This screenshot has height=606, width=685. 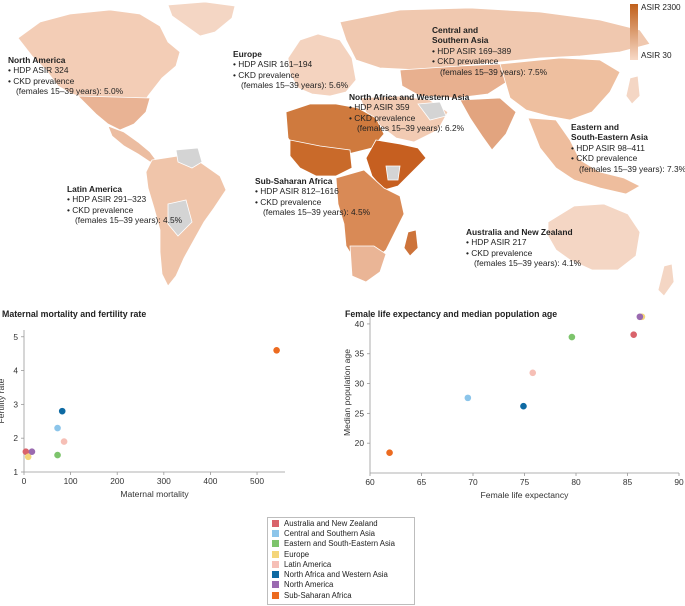 I want to click on legend-label: Australia and New Zealand, so click(x=331, y=523).